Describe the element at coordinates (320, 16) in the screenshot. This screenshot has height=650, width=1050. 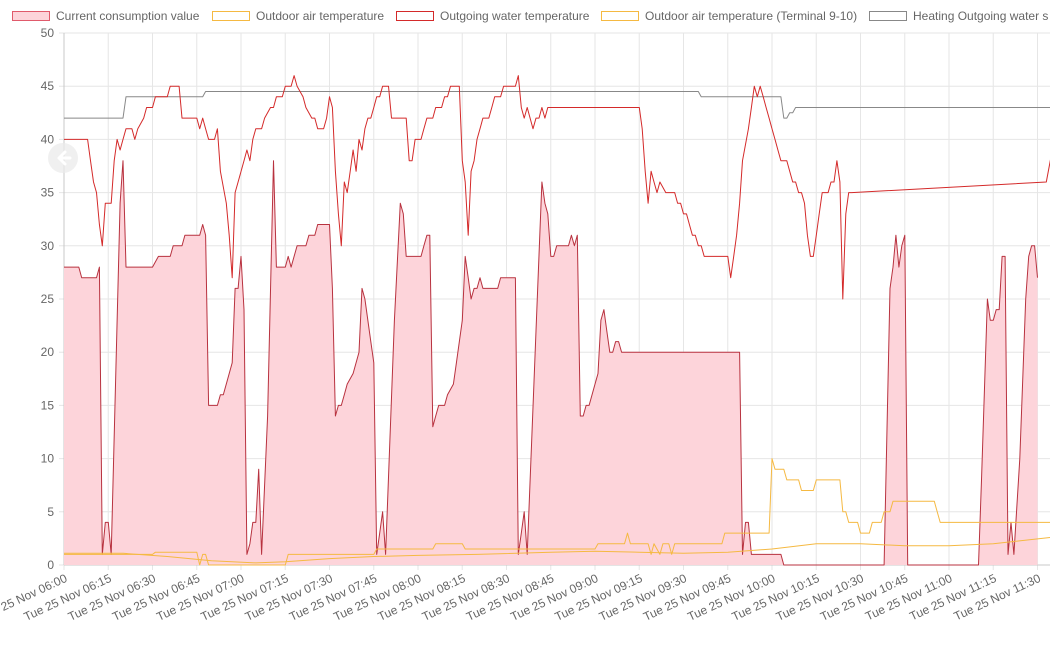
I see `legend-label: Outdoor air temperature` at that location.